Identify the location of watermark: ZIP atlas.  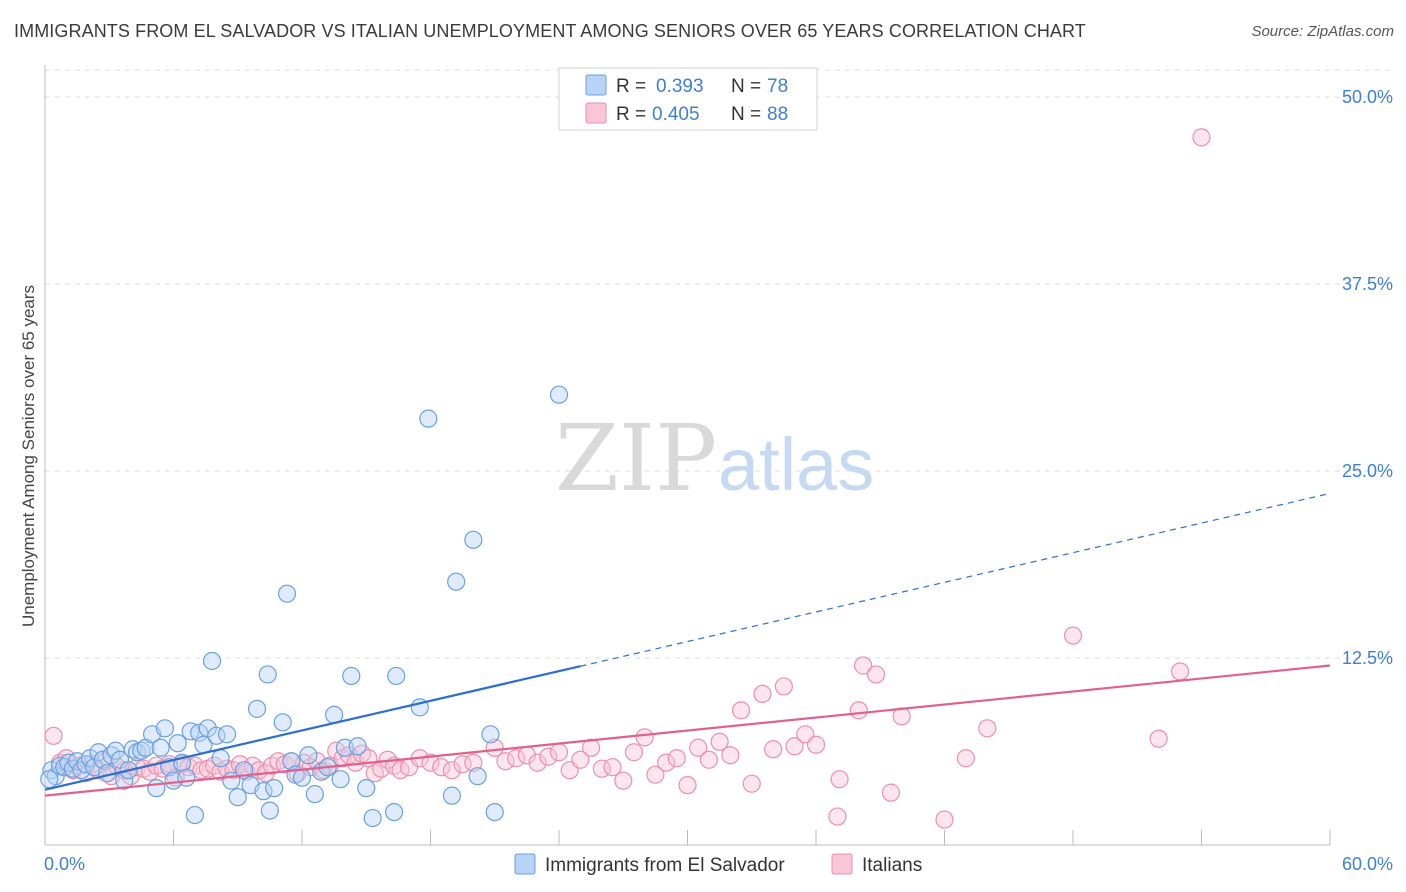
(714, 458).